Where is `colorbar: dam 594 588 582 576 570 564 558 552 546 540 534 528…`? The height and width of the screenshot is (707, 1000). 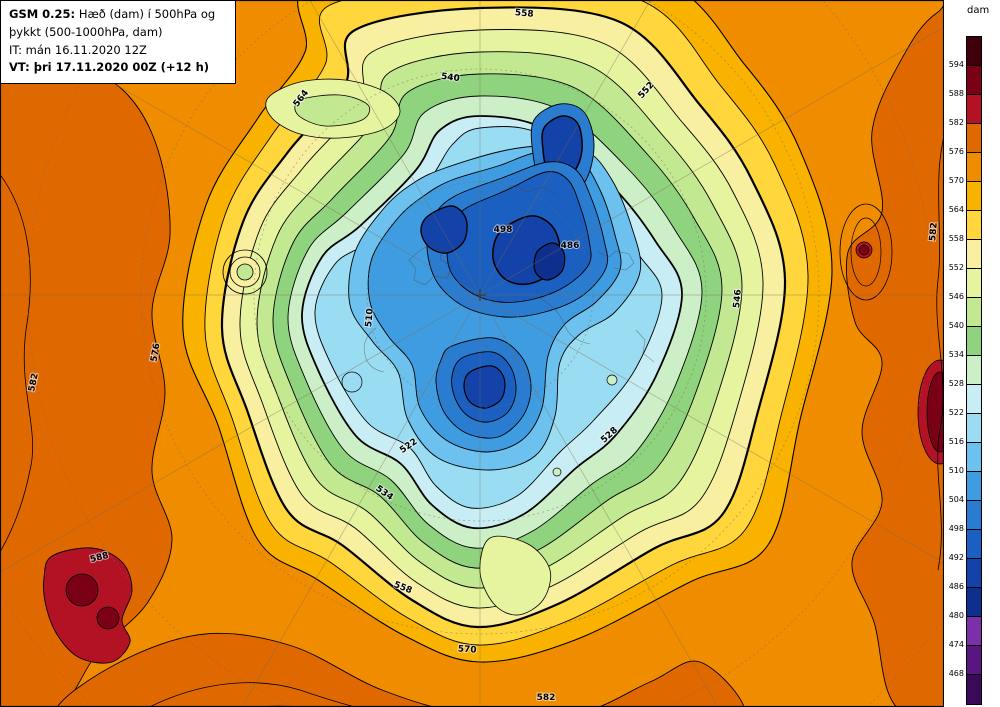 colorbar: dam 594 588 582 576 570 564 558 552 546 540 534 528… is located at coordinates (972, 353).